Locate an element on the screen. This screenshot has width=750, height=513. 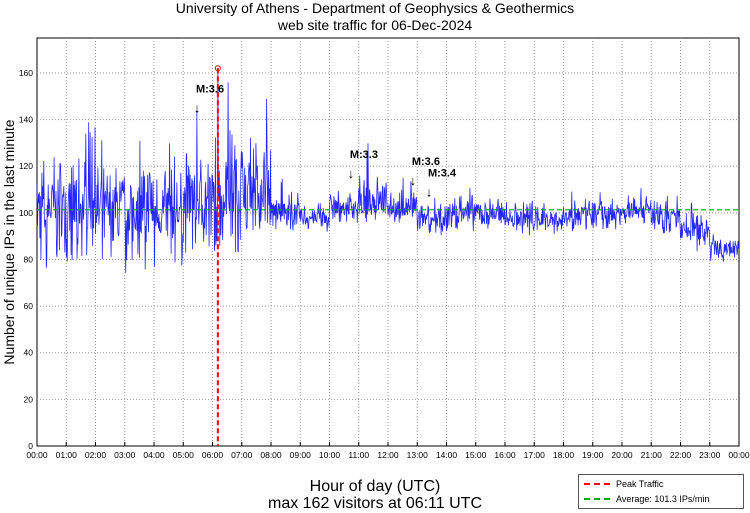
legend-label: Average: 101.3 IPs/min is located at coordinates (663, 498).